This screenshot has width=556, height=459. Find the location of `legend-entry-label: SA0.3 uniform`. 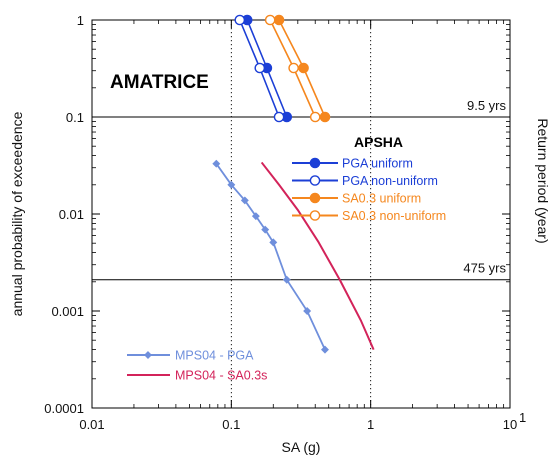

legend-entry-label: SA0.3 uniform is located at coordinates (381, 199).